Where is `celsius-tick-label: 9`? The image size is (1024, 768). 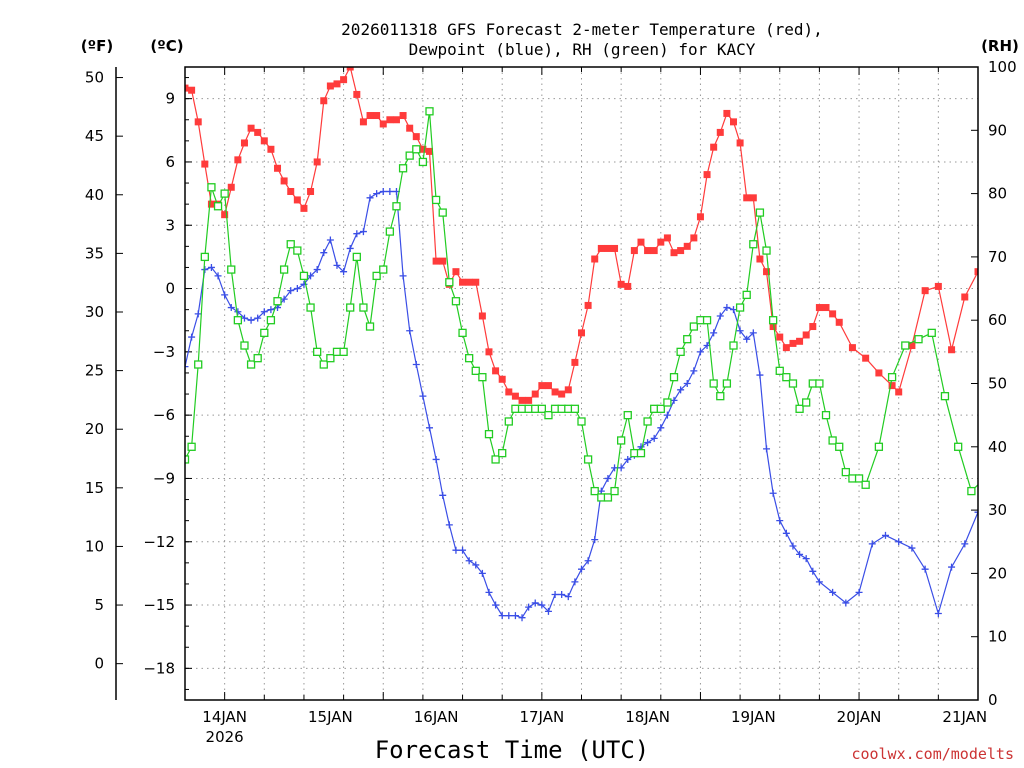
celsius-tick-label: 9 is located at coordinates (170, 99).